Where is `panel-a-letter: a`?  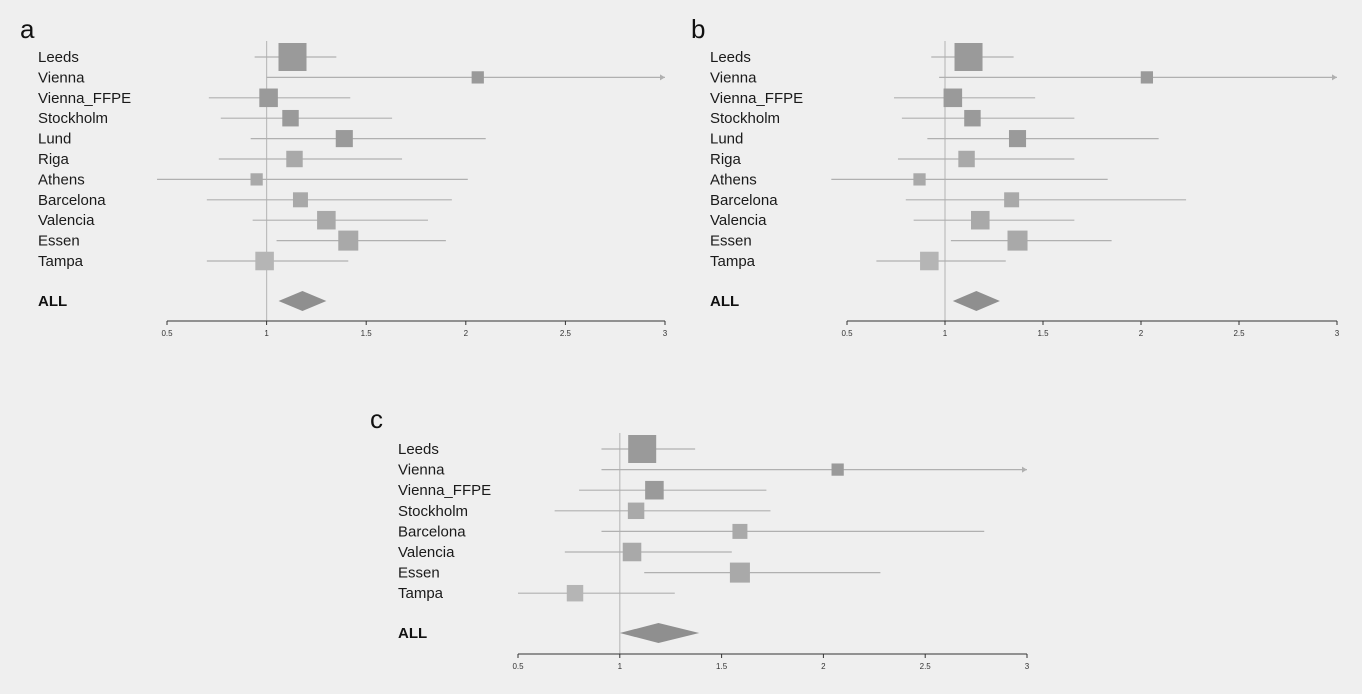 panel-a-letter: a is located at coordinates (27, 29).